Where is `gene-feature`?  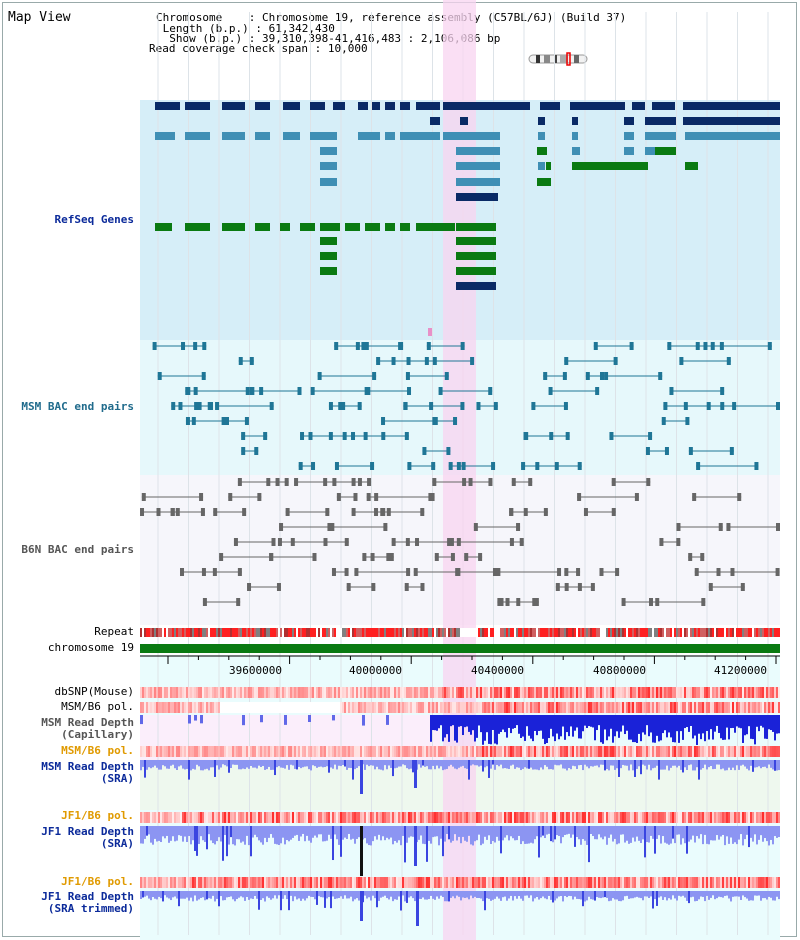
gene-feature is located at coordinates (476, 286).